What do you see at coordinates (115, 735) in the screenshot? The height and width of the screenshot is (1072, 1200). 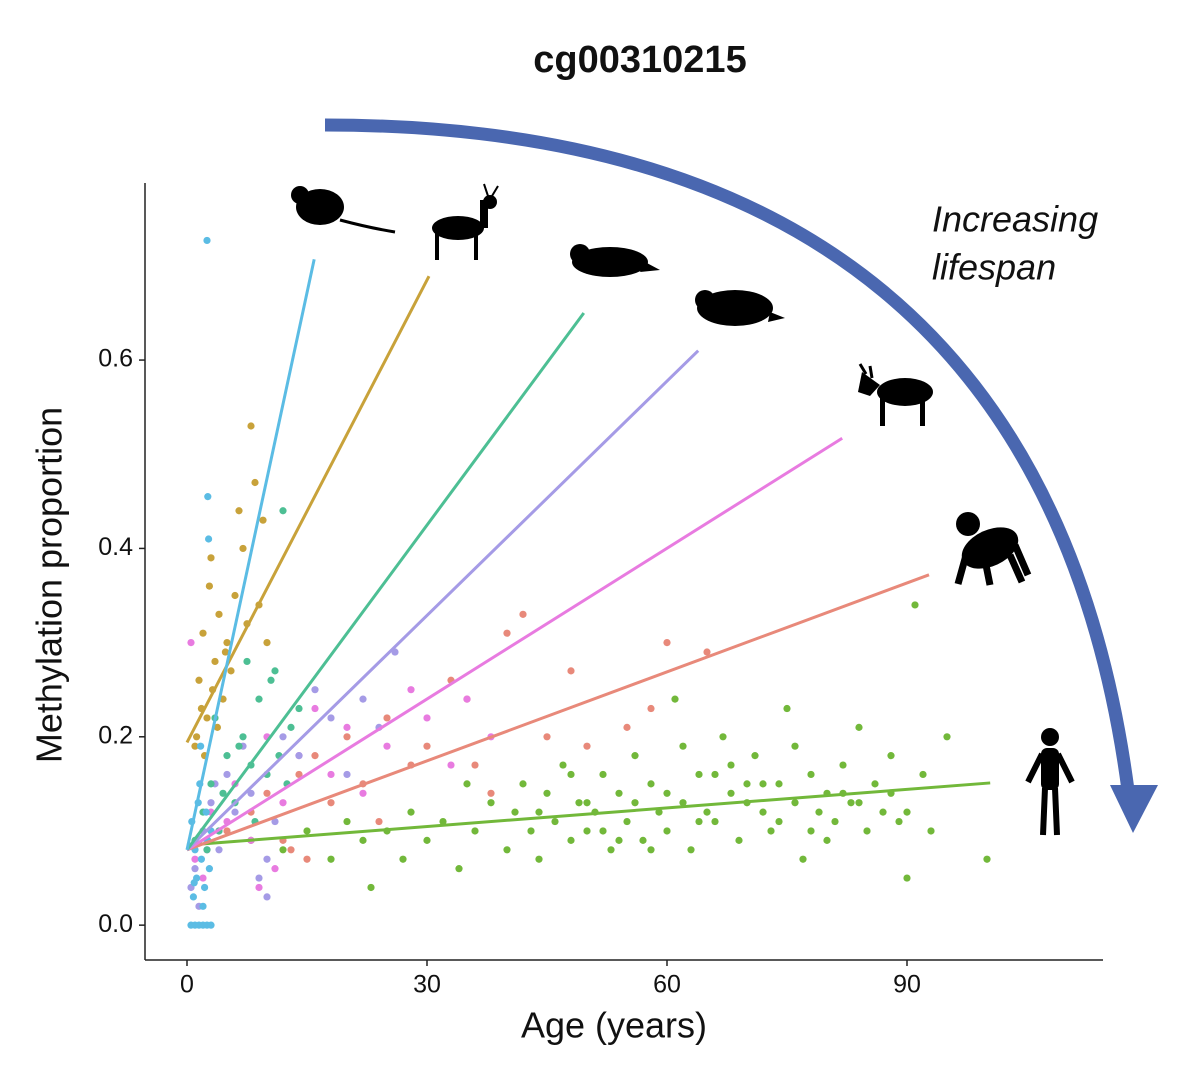 I see `y-tick-label: 0.2` at bounding box center [115, 735].